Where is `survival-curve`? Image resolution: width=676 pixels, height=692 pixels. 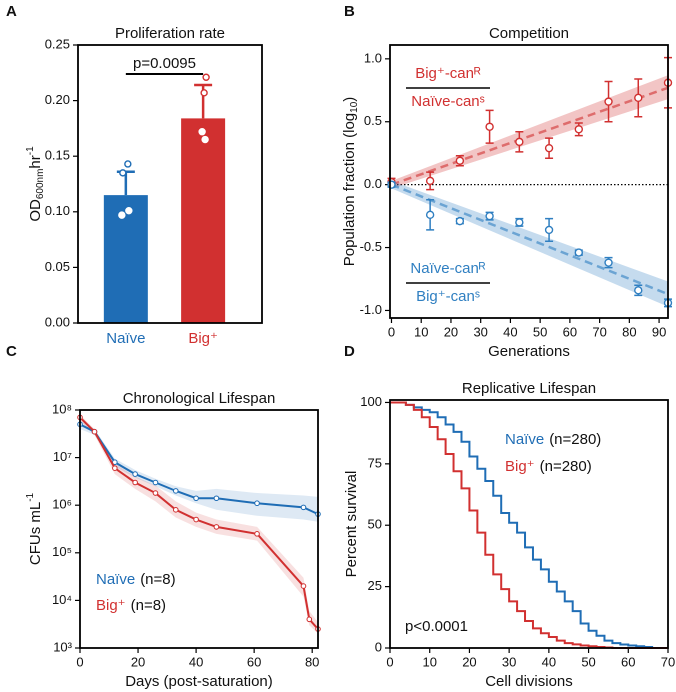
survival-curve is located at coordinates (529, 525).